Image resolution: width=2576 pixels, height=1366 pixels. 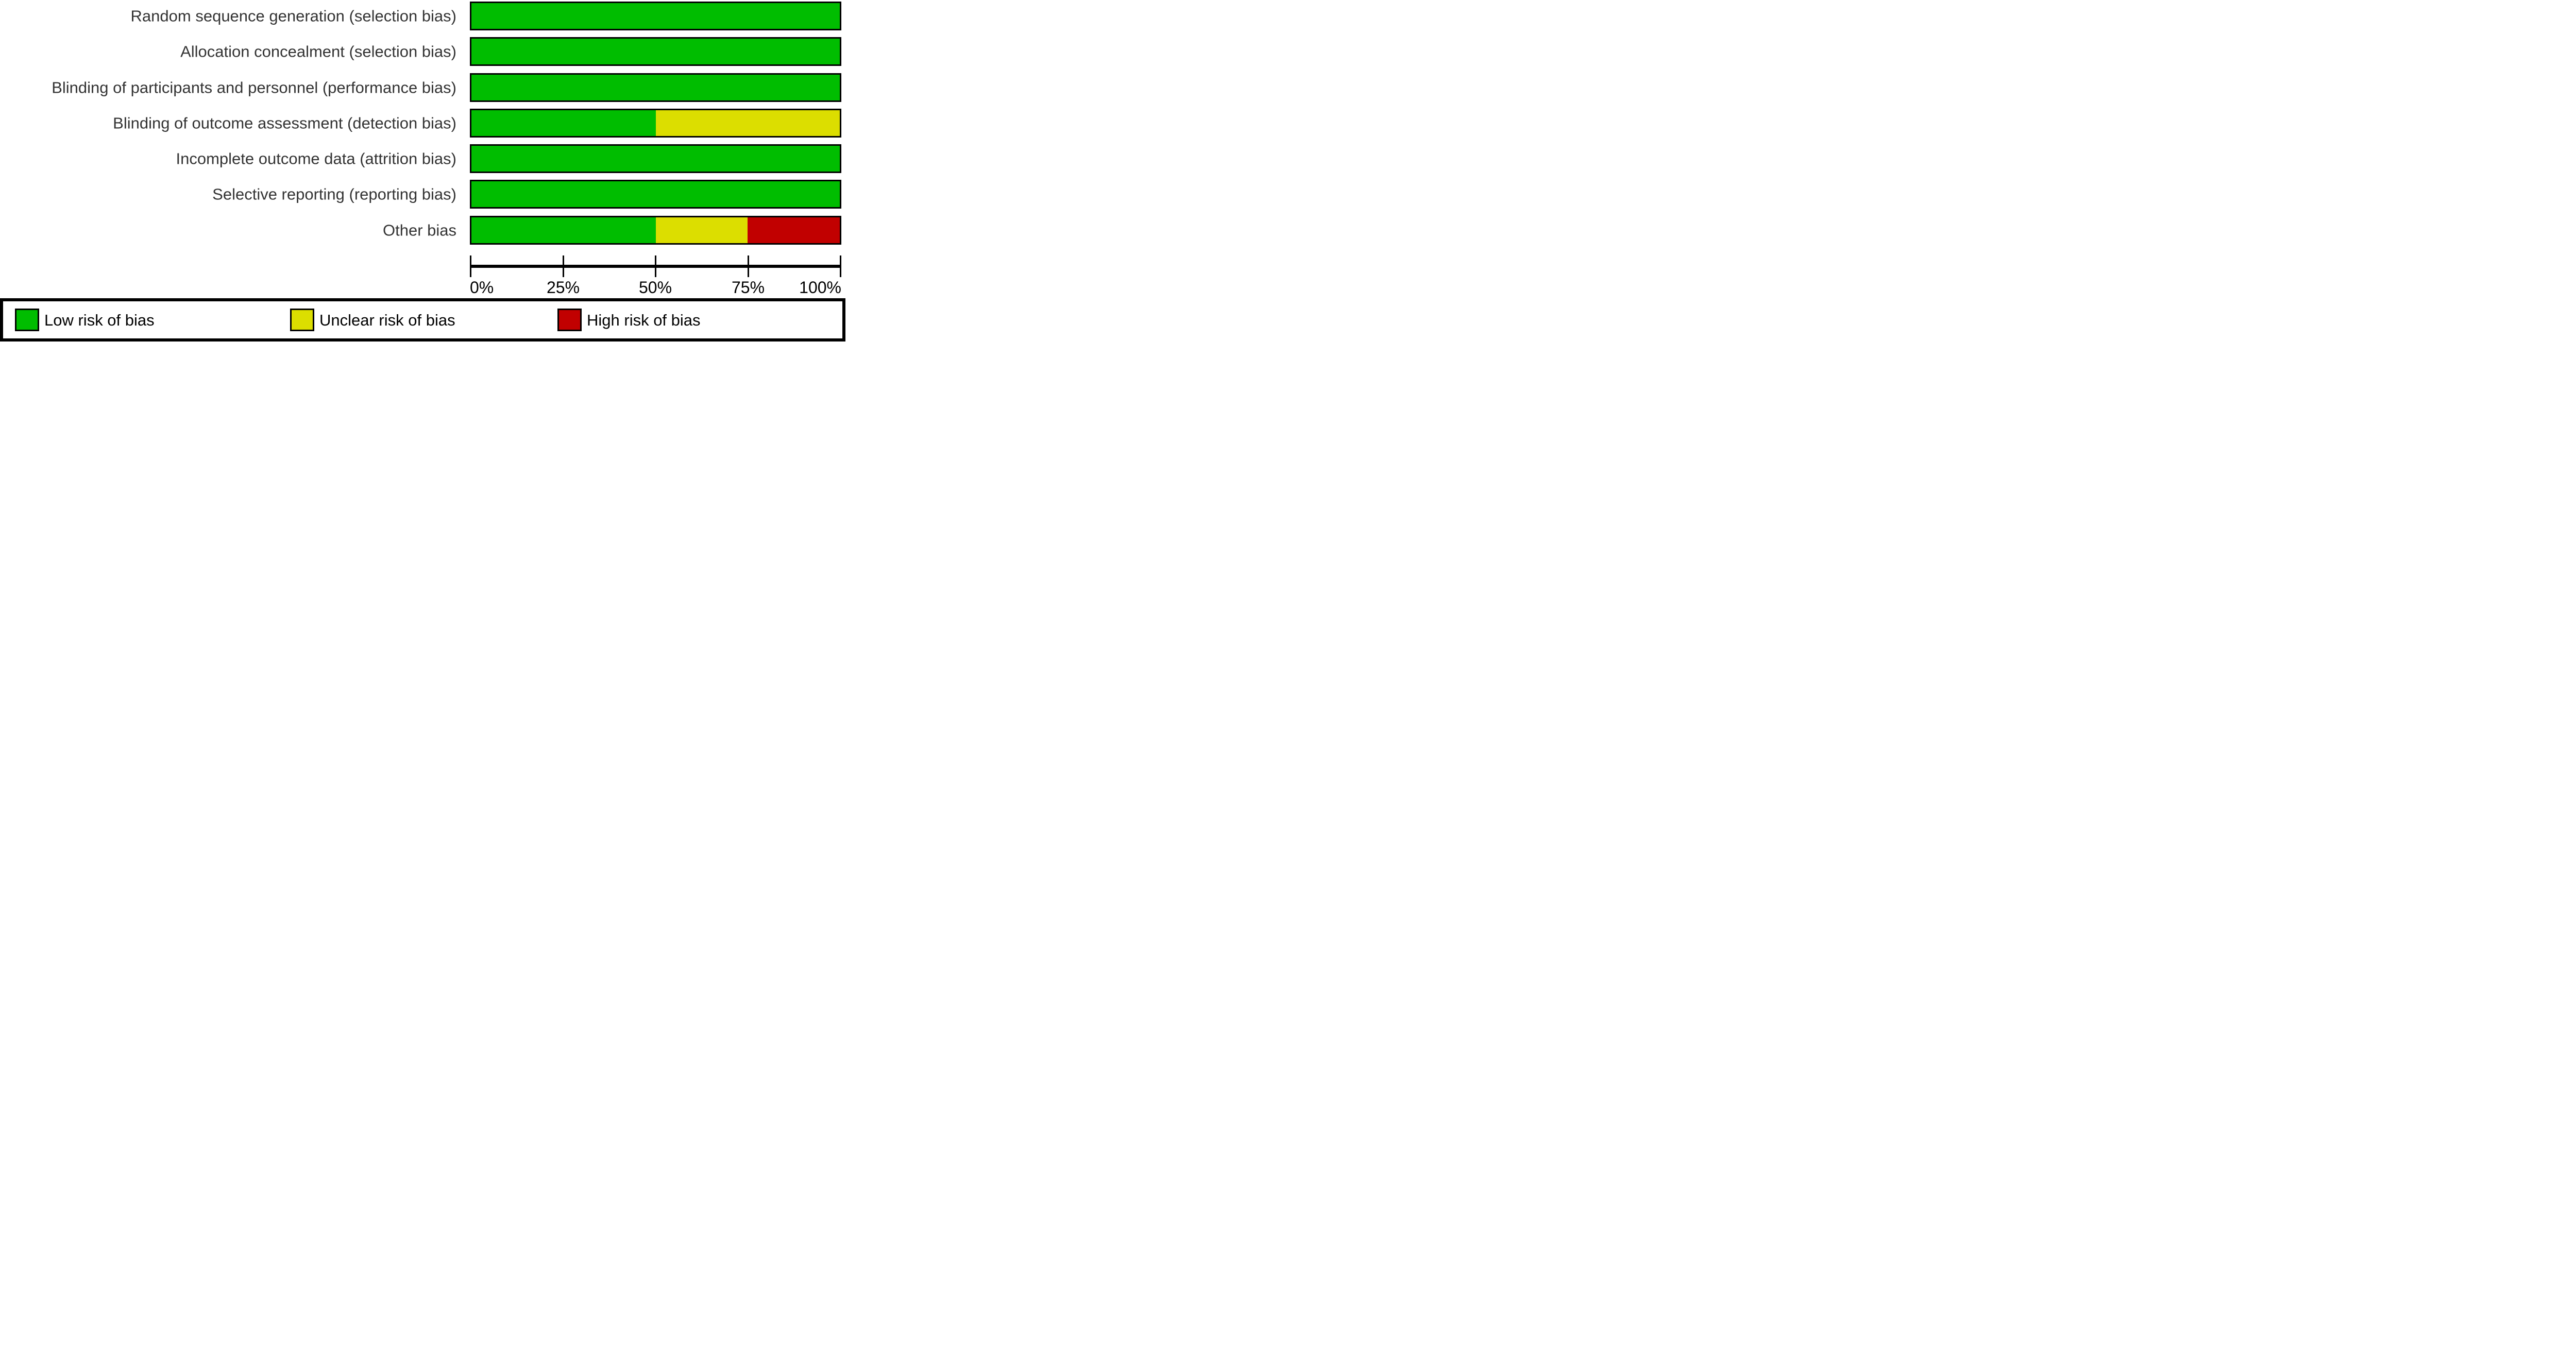 I want to click on legend-swatch-high-risk, so click(x=569, y=320).